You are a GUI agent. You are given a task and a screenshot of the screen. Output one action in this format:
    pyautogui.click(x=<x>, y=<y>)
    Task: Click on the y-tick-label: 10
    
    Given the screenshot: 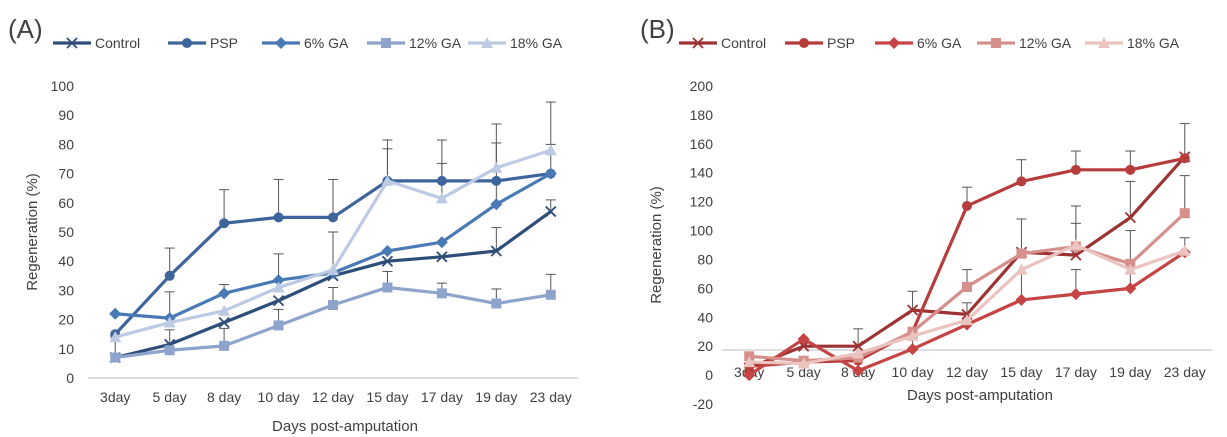 What is the action you would take?
    pyautogui.click(x=66, y=349)
    